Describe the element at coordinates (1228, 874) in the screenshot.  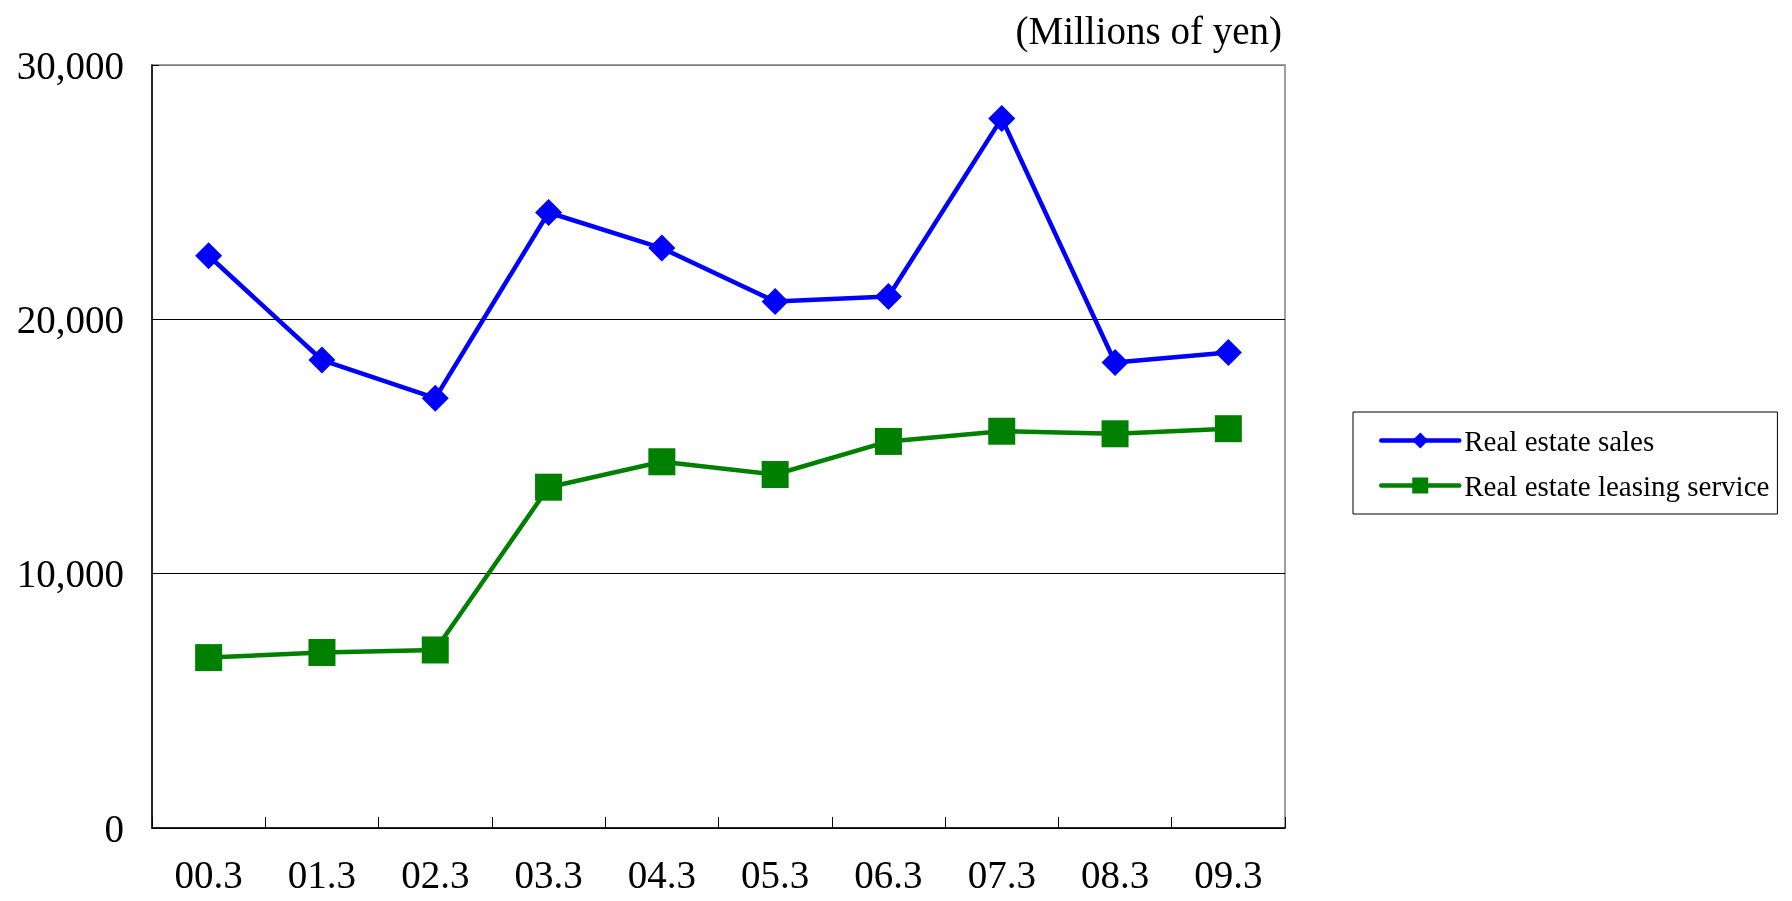
I see `x-tick-label: 09.3` at that location.